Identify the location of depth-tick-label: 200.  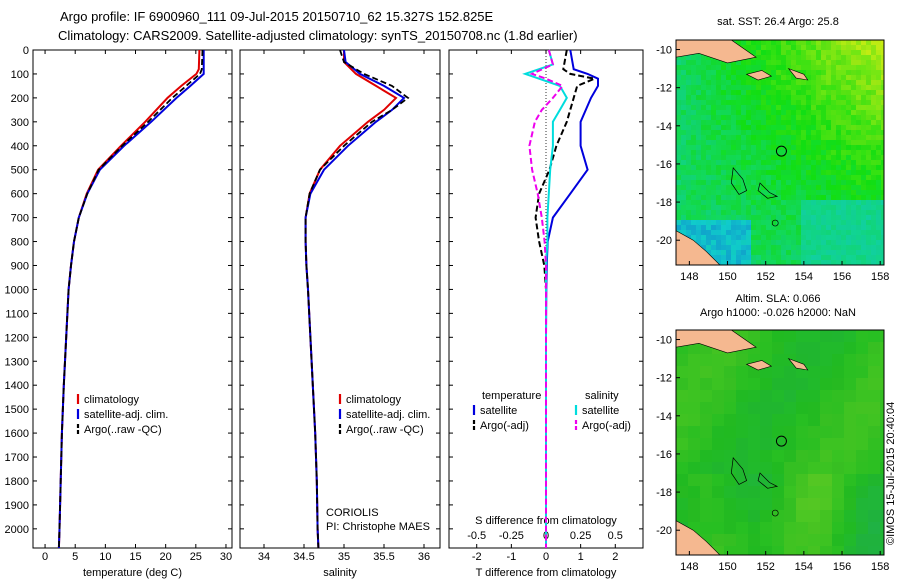
(20, 99).